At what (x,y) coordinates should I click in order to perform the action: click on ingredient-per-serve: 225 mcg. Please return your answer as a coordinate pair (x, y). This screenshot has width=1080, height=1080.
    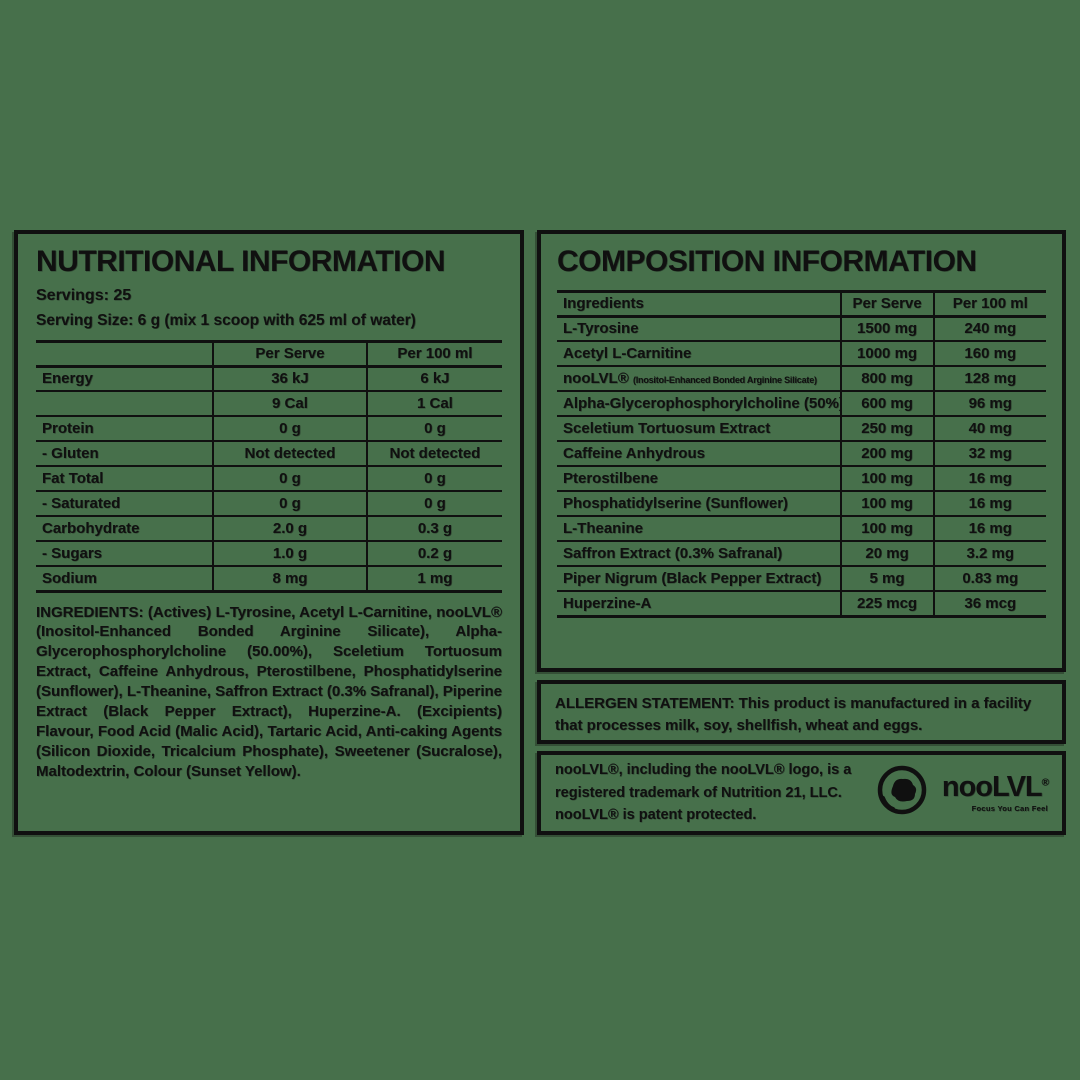
    Looking at the image, I should click on (886, 603).